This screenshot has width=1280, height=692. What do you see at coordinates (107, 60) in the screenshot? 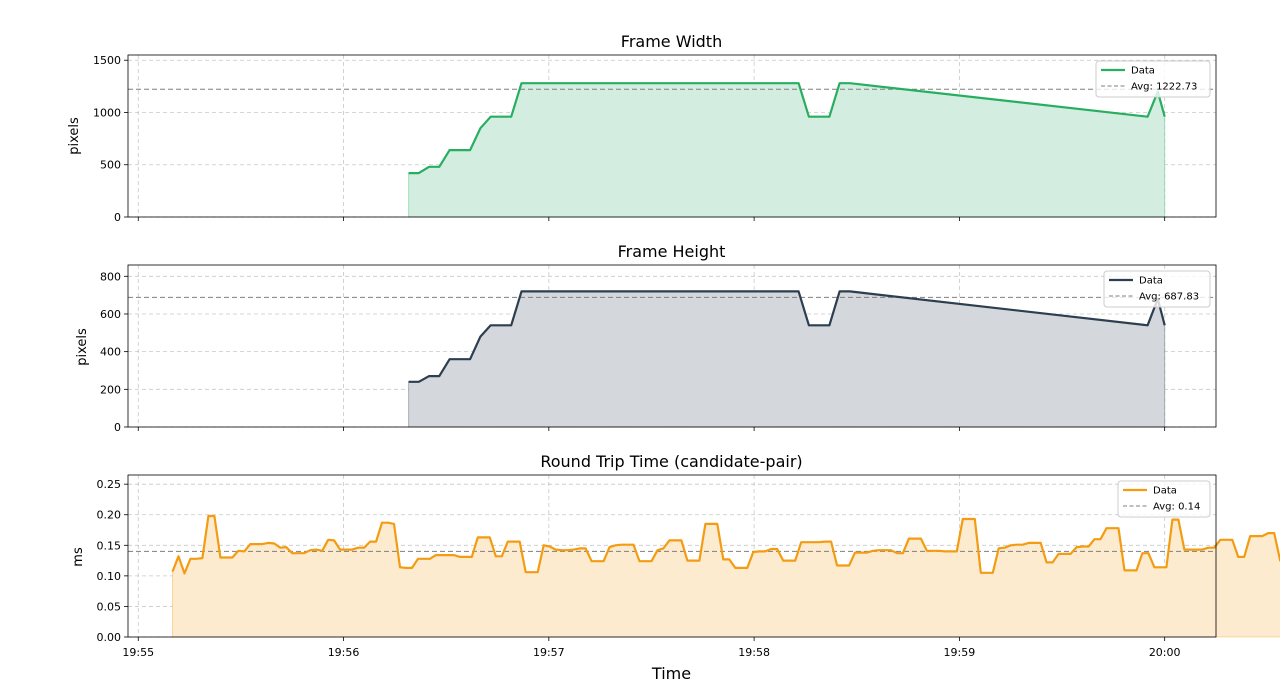
I see `y-tick-label: 1500` at bounding box center [107, 60].